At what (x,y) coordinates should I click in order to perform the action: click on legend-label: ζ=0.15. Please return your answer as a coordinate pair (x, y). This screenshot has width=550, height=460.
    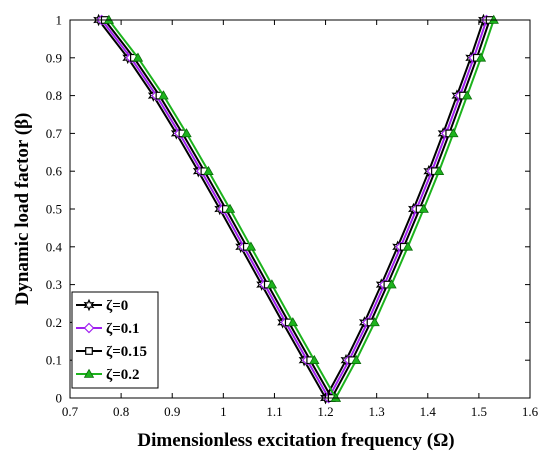
    Looking at the image, I should click on (126, 352).